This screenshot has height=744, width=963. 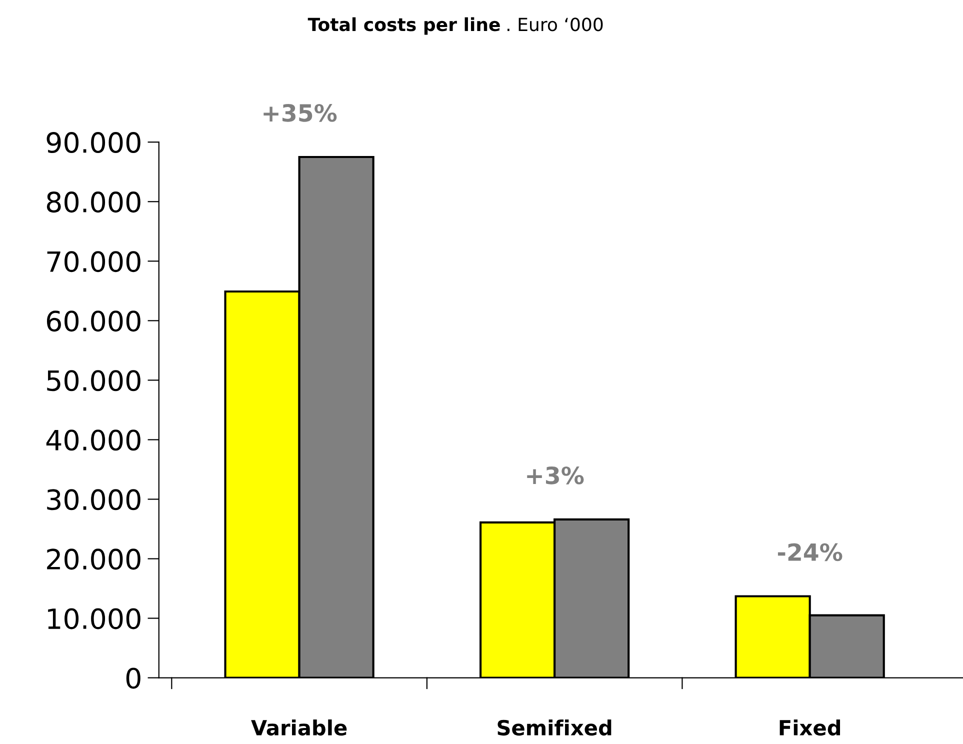 I want to click on y-tick-label: 90.000, so click(x=93, y=143).